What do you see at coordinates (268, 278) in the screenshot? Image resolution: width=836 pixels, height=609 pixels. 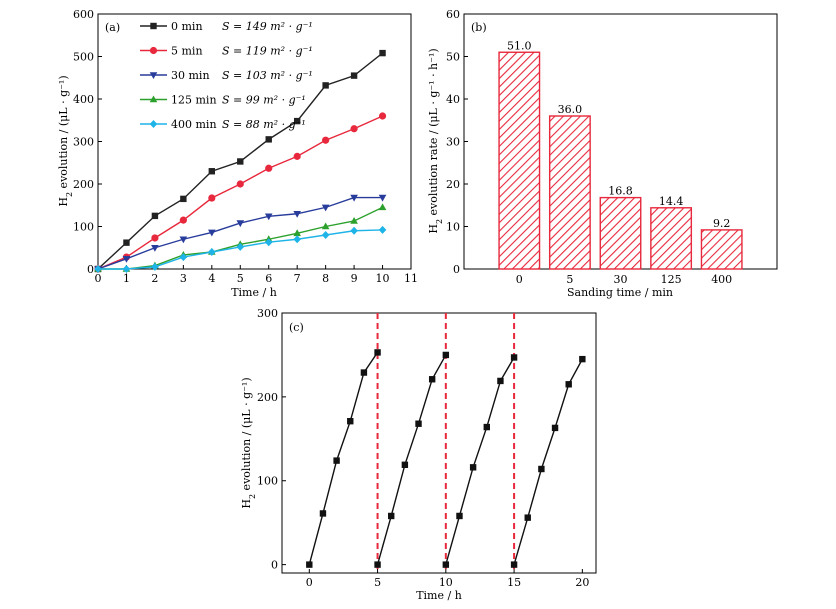 I see `panel-a-x-tick-label: 6` at bounding box center [268, 278].